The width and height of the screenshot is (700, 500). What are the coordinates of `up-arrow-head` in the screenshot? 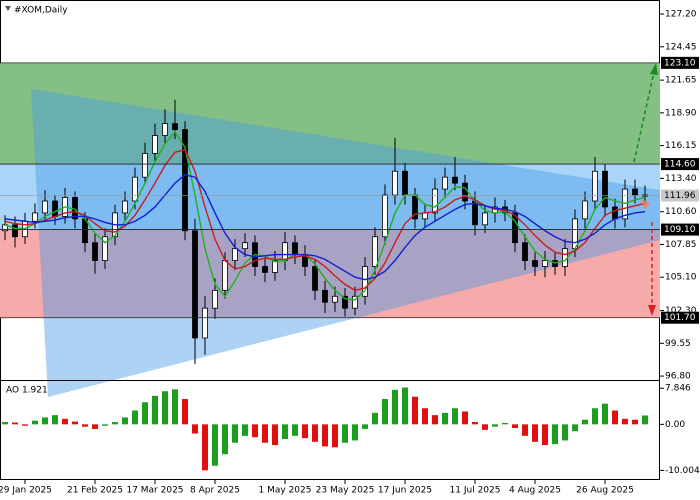 It's located at (654, 69).